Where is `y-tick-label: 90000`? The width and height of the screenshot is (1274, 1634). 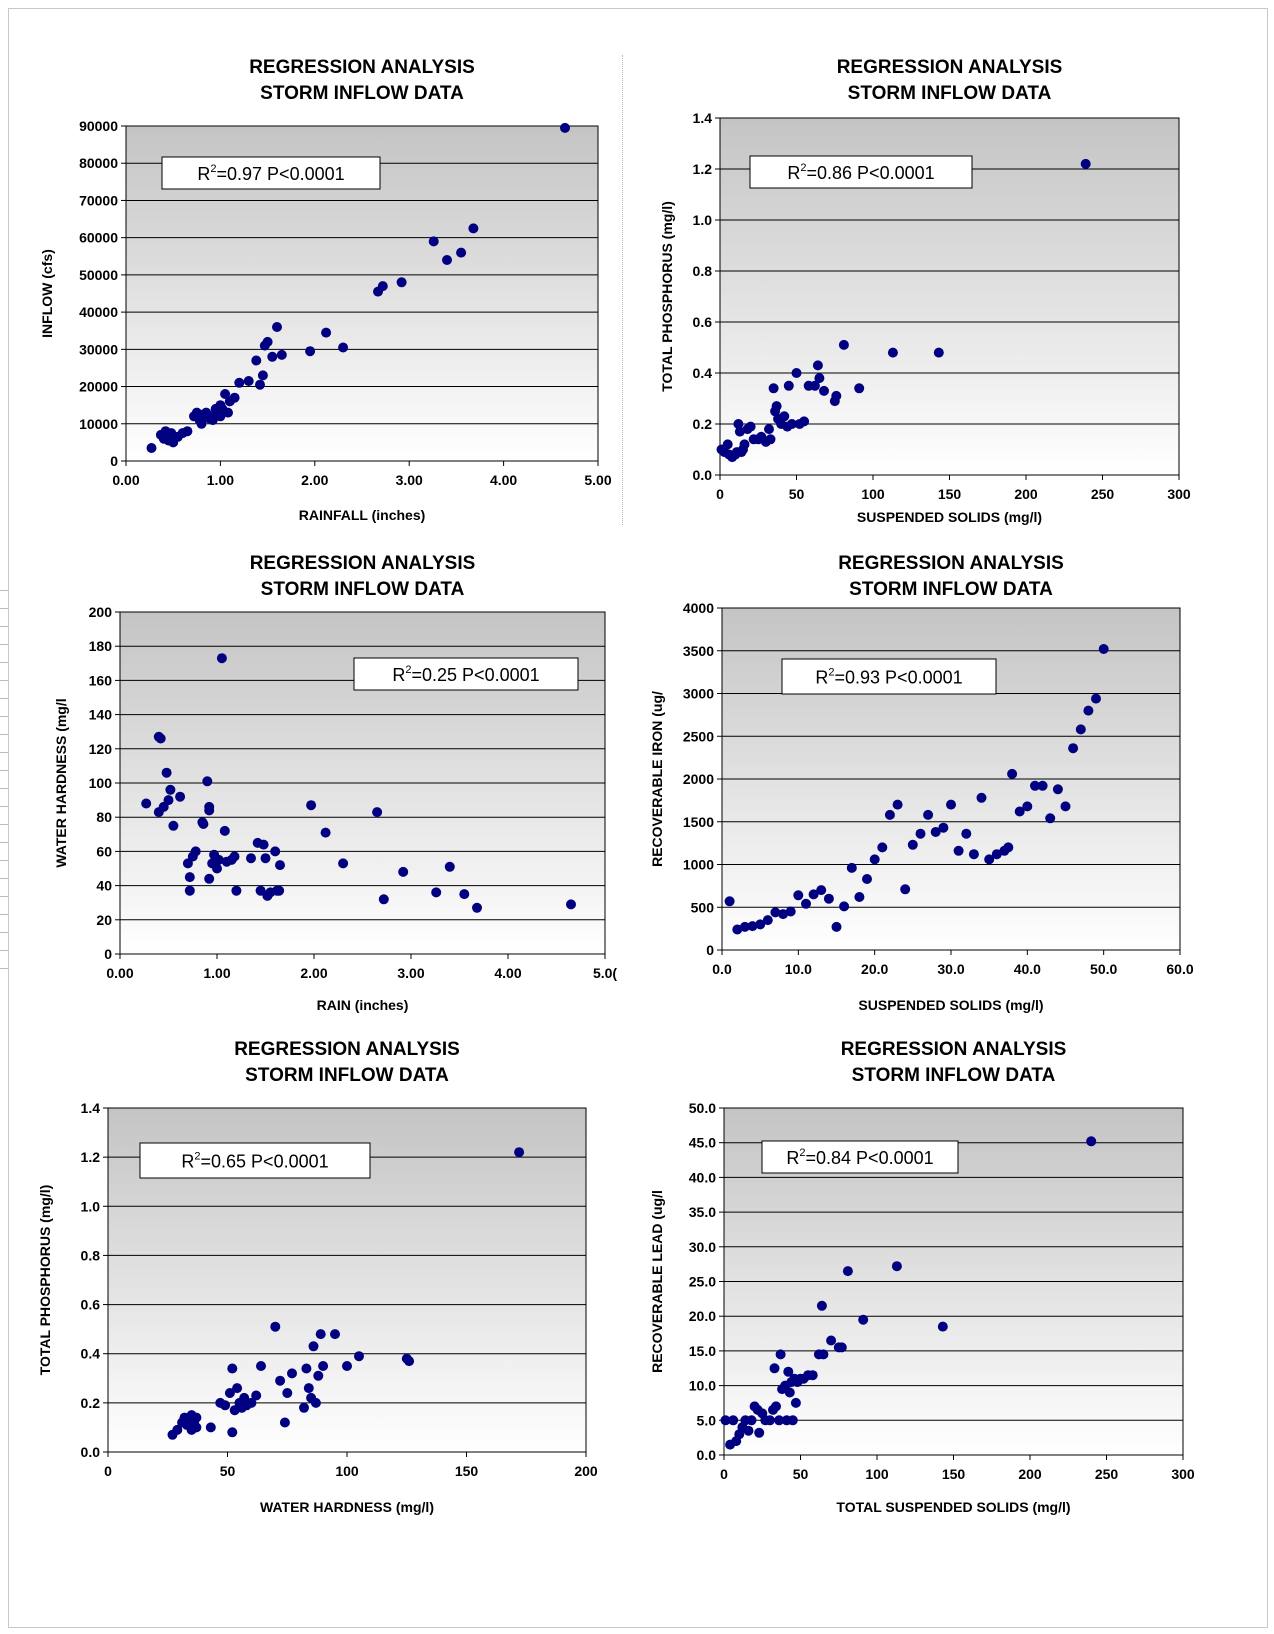 y-tick-label: 90000 is located at coordinates (98, 126).